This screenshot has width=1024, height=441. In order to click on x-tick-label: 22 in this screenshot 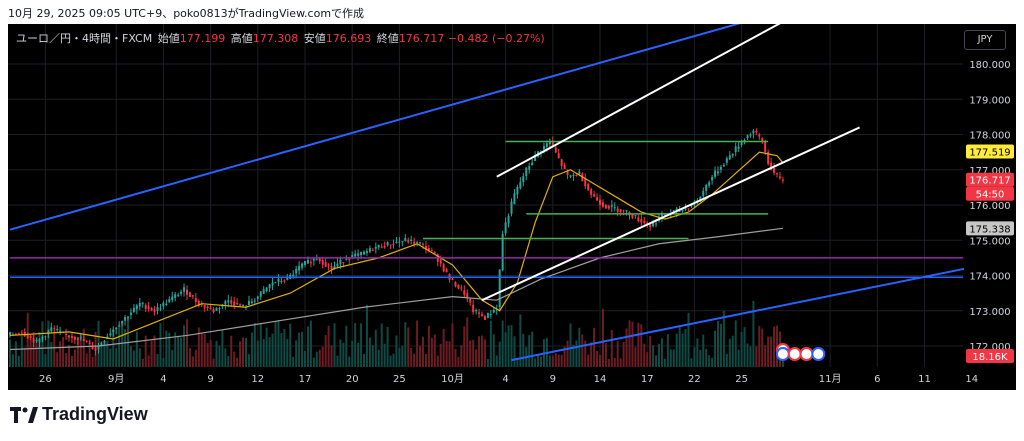, I will do `click(694, 379)`.